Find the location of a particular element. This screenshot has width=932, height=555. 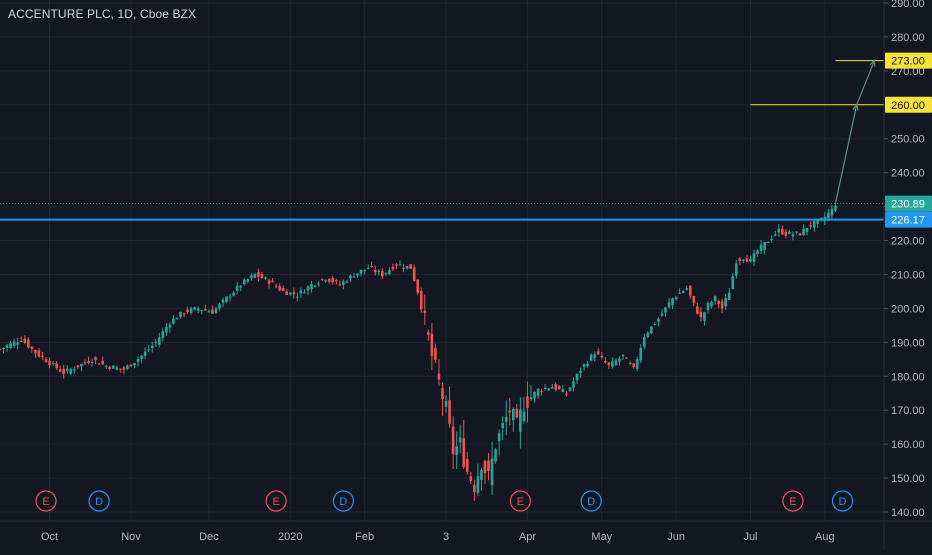

time-axis: Oct Nov Dec 2020 Feb 3 Apr May Jun Jul Aug is located at coordinates (438, 537).